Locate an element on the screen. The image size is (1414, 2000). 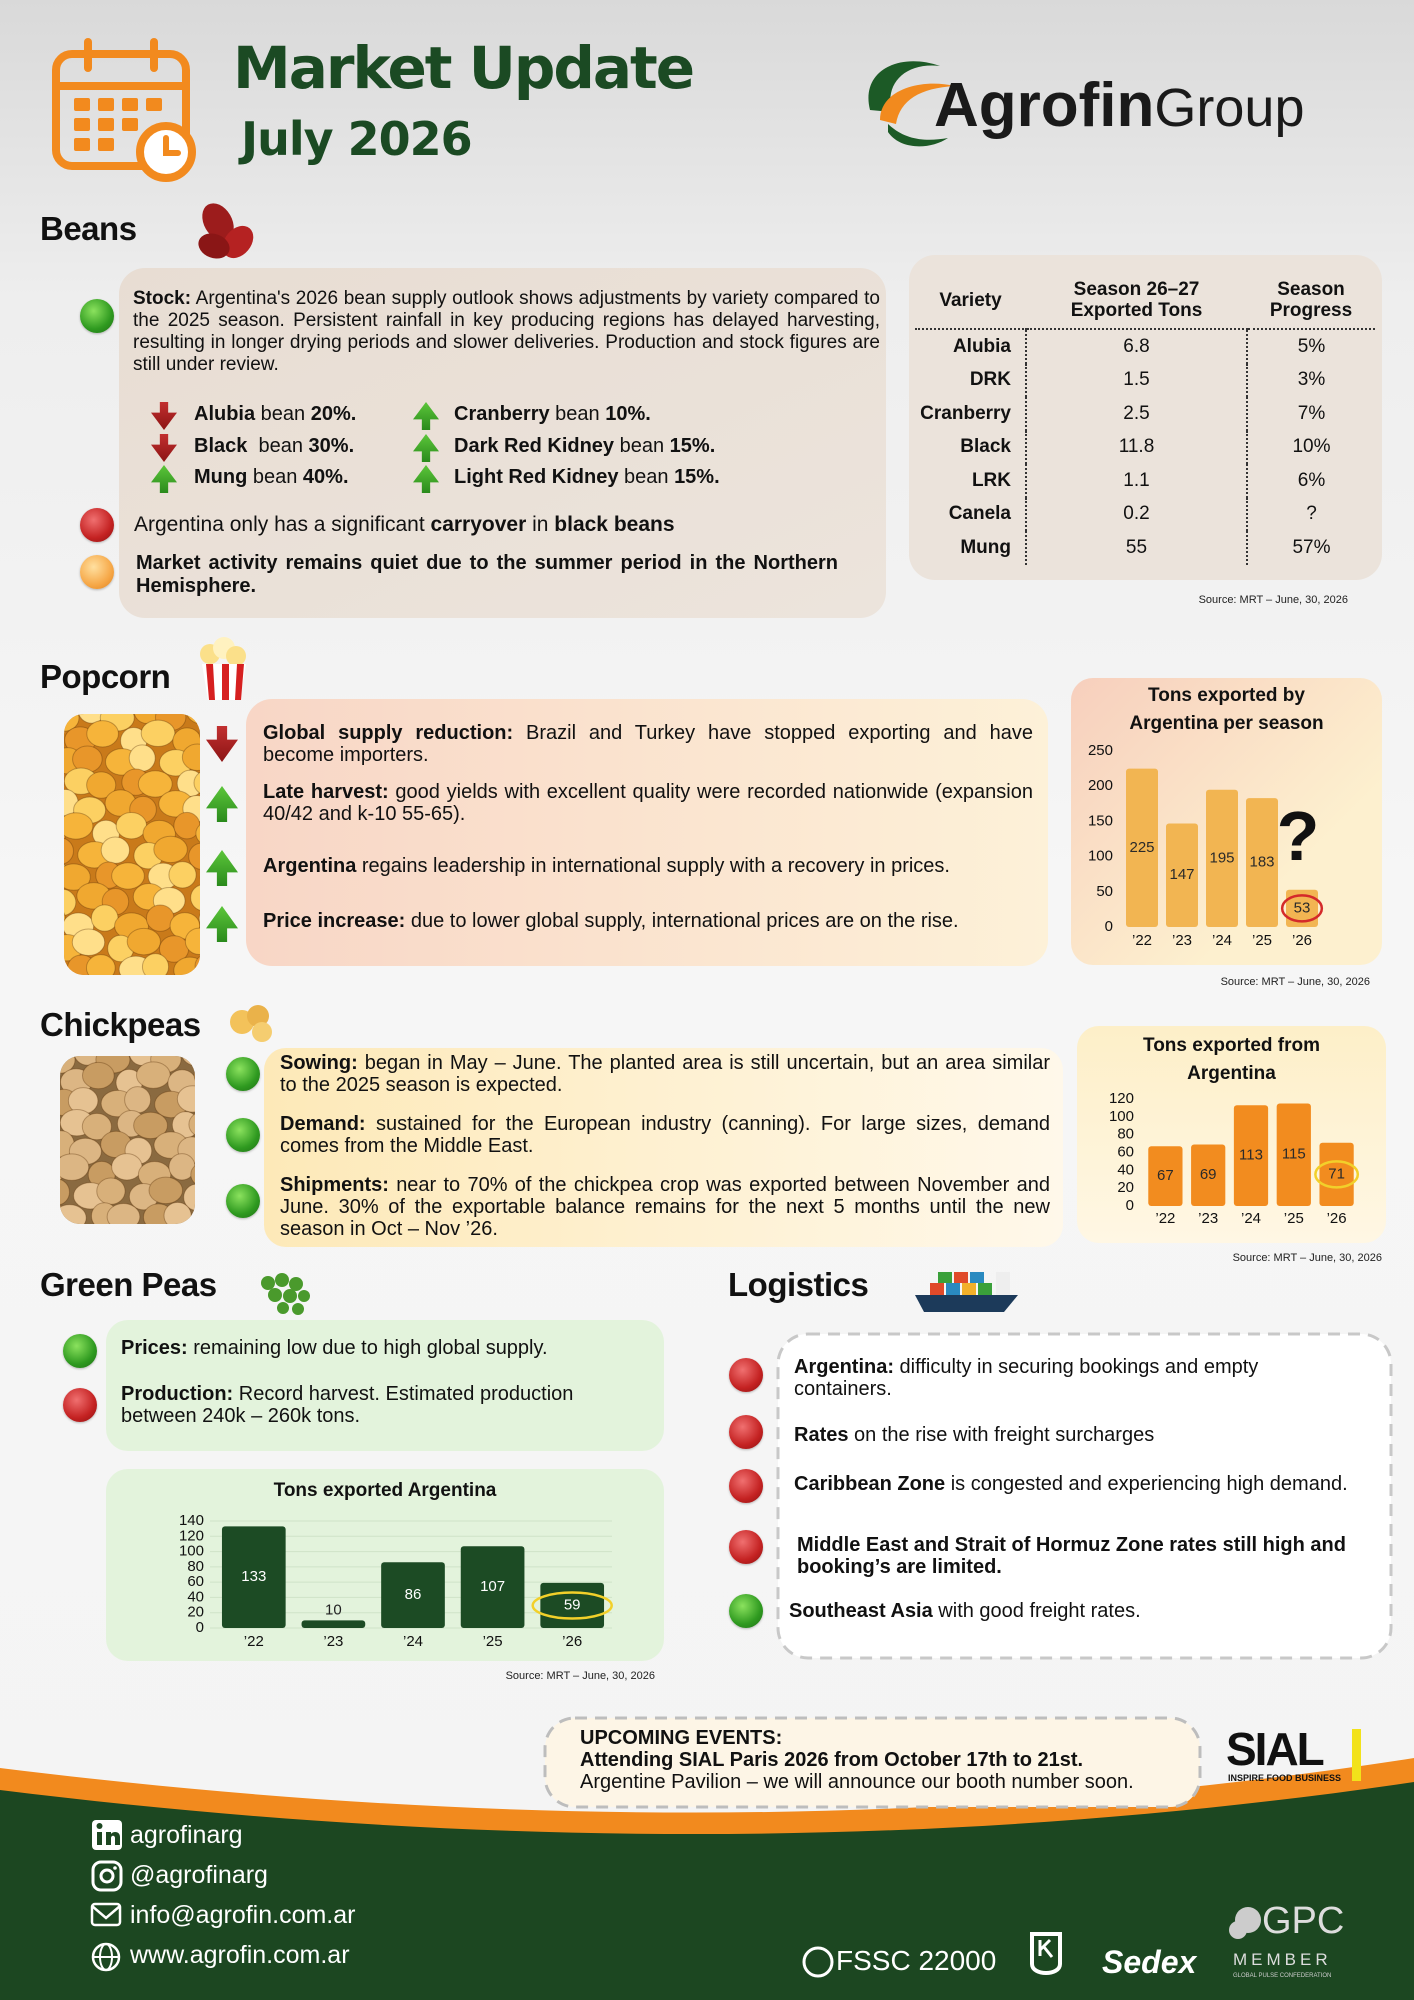
table-cell: Mung is located at coordinates (985, 547).